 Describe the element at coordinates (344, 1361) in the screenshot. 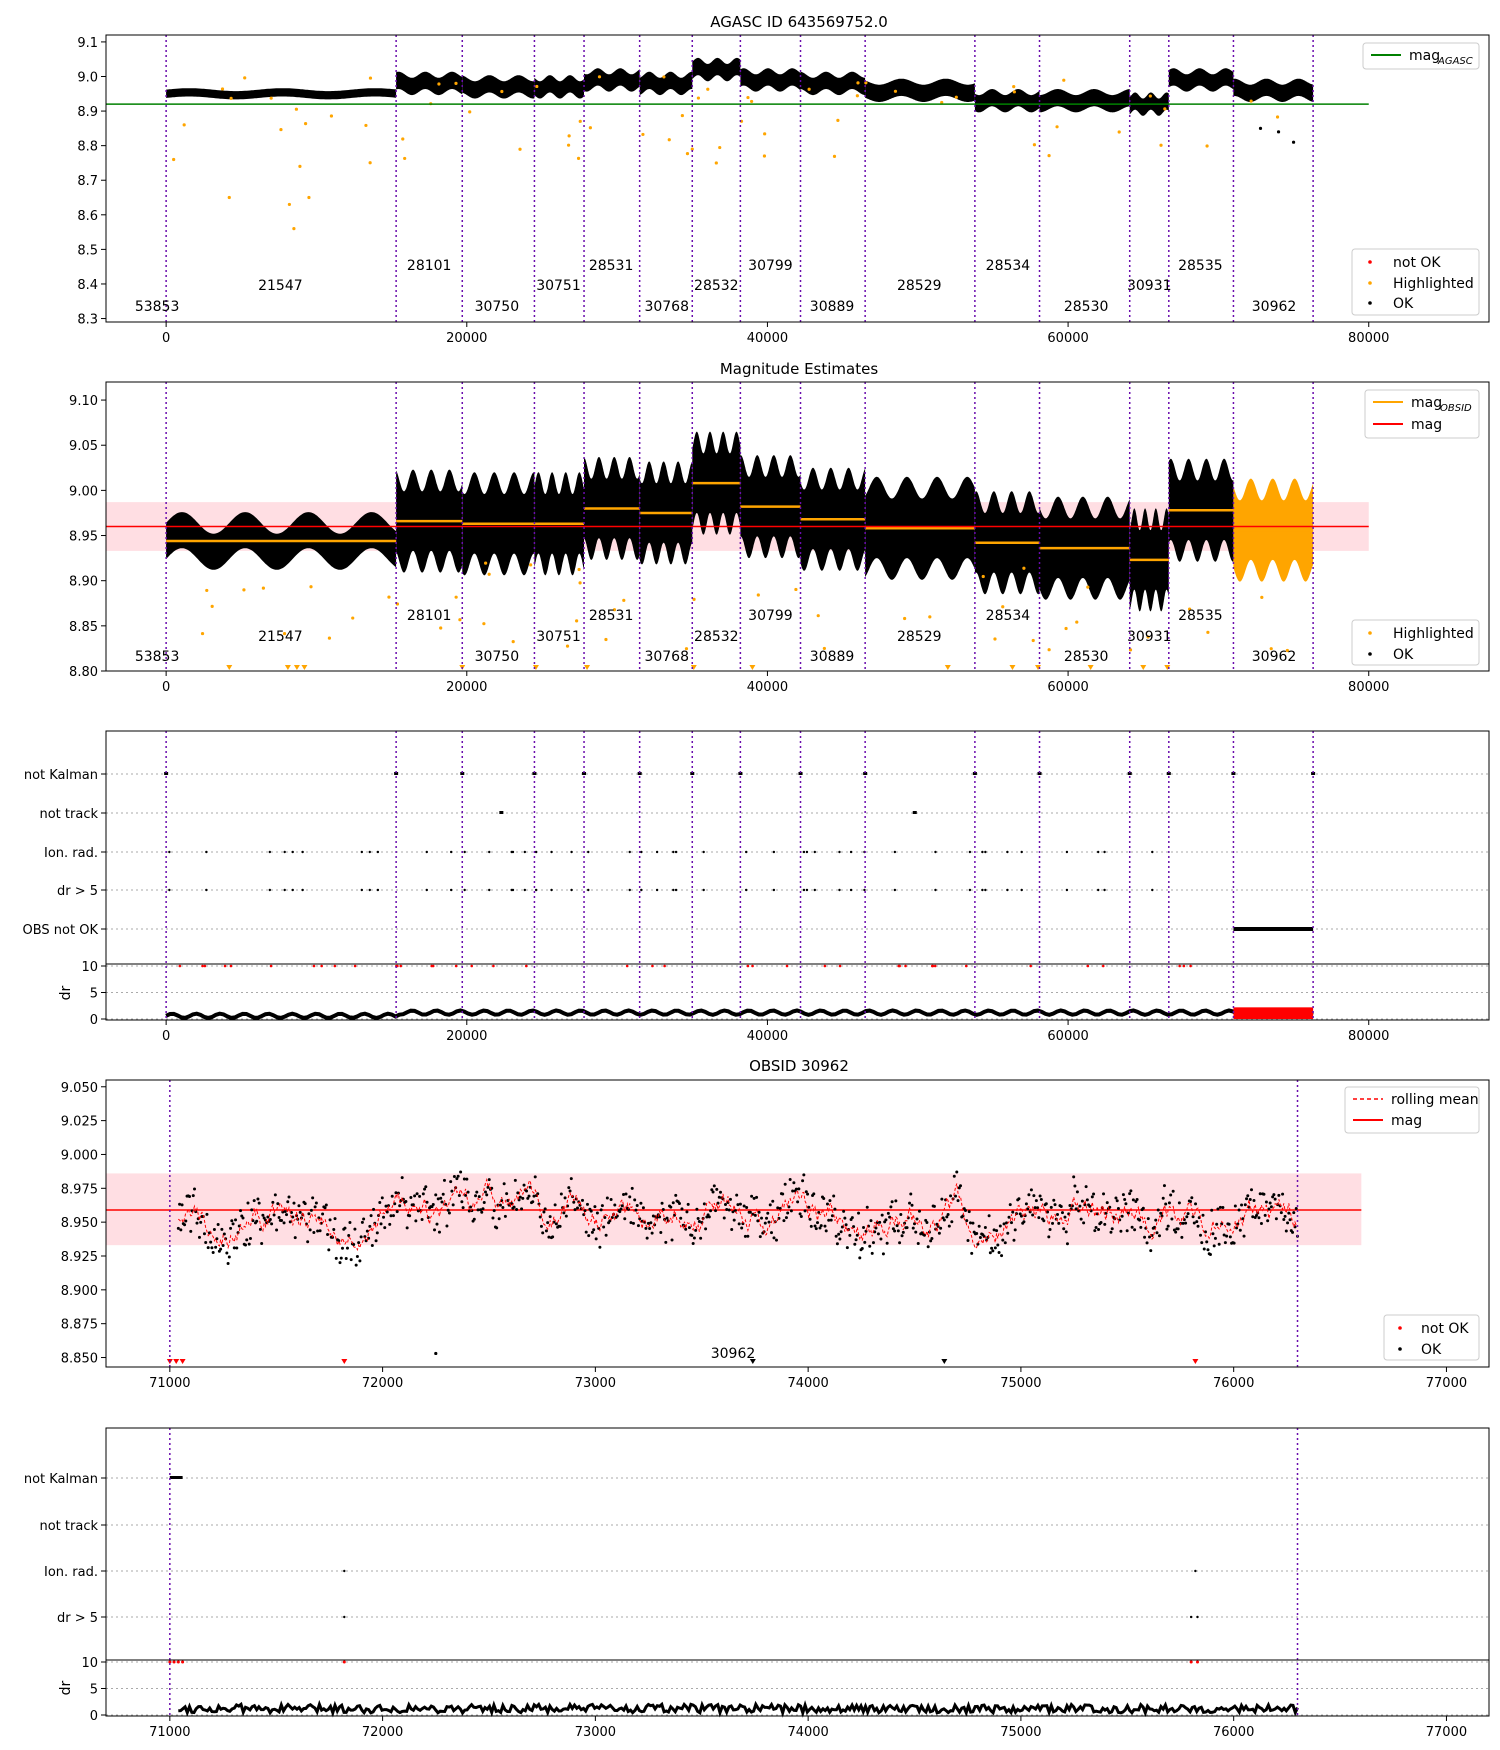

I see `not-ok-lower-marker` at that location.